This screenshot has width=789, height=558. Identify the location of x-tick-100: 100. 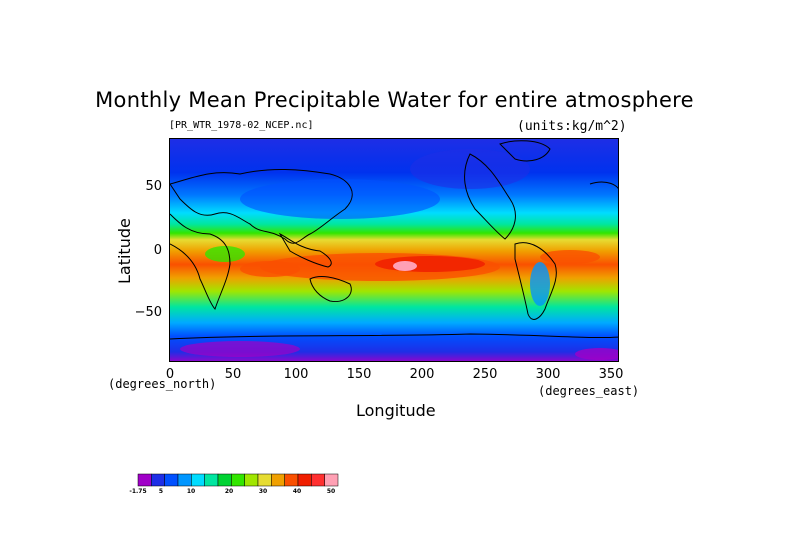
(296, 374).